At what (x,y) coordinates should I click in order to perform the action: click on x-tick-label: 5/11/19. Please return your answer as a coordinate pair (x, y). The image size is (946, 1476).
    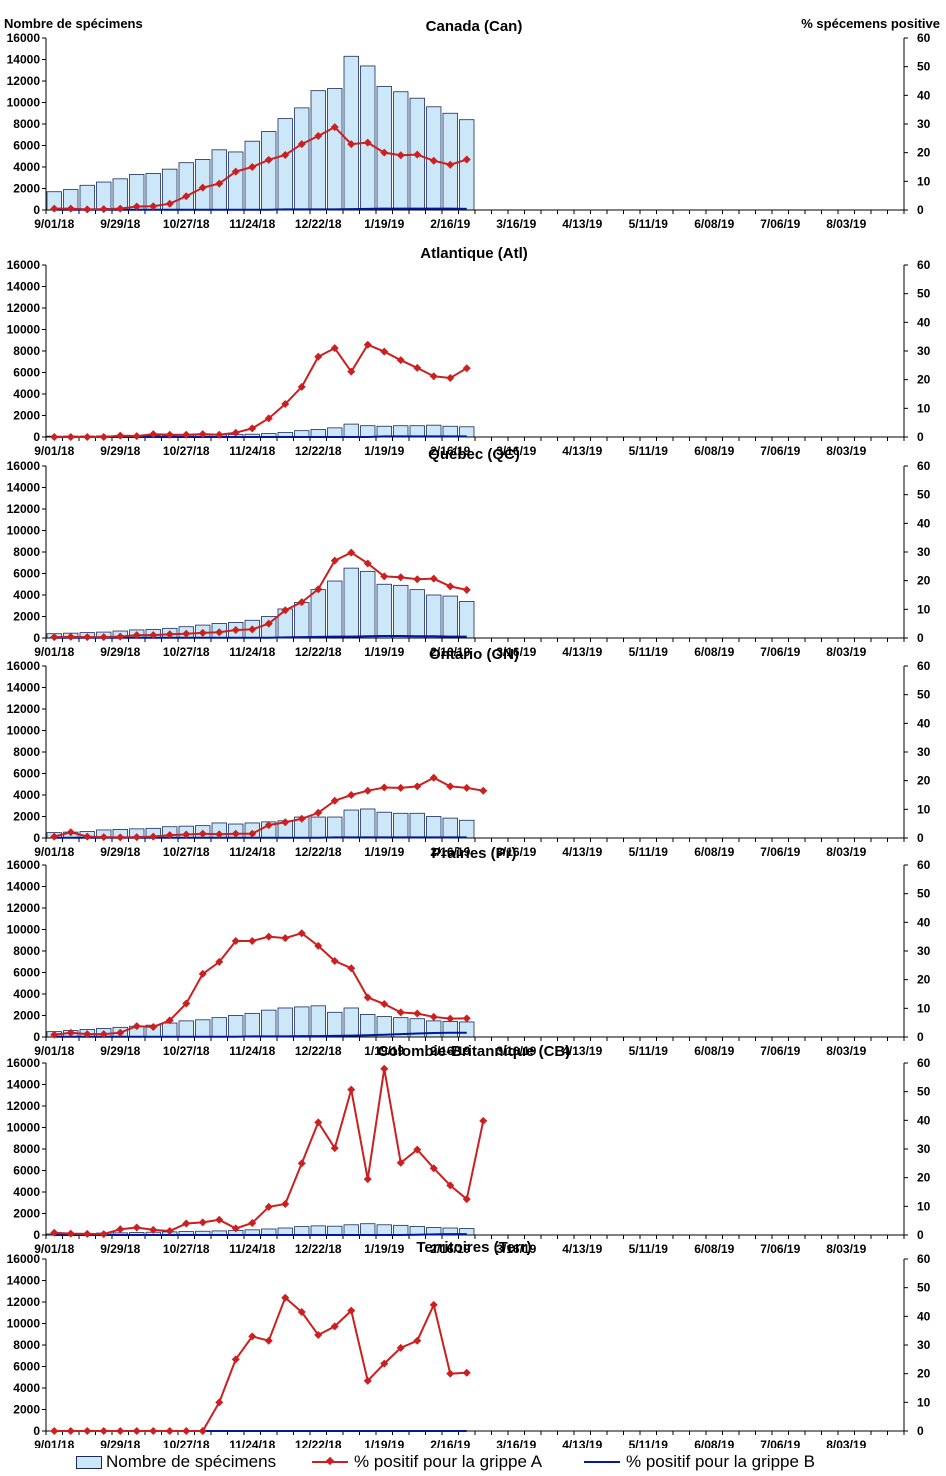
    Looking at the image, I should click on (649, 1051).